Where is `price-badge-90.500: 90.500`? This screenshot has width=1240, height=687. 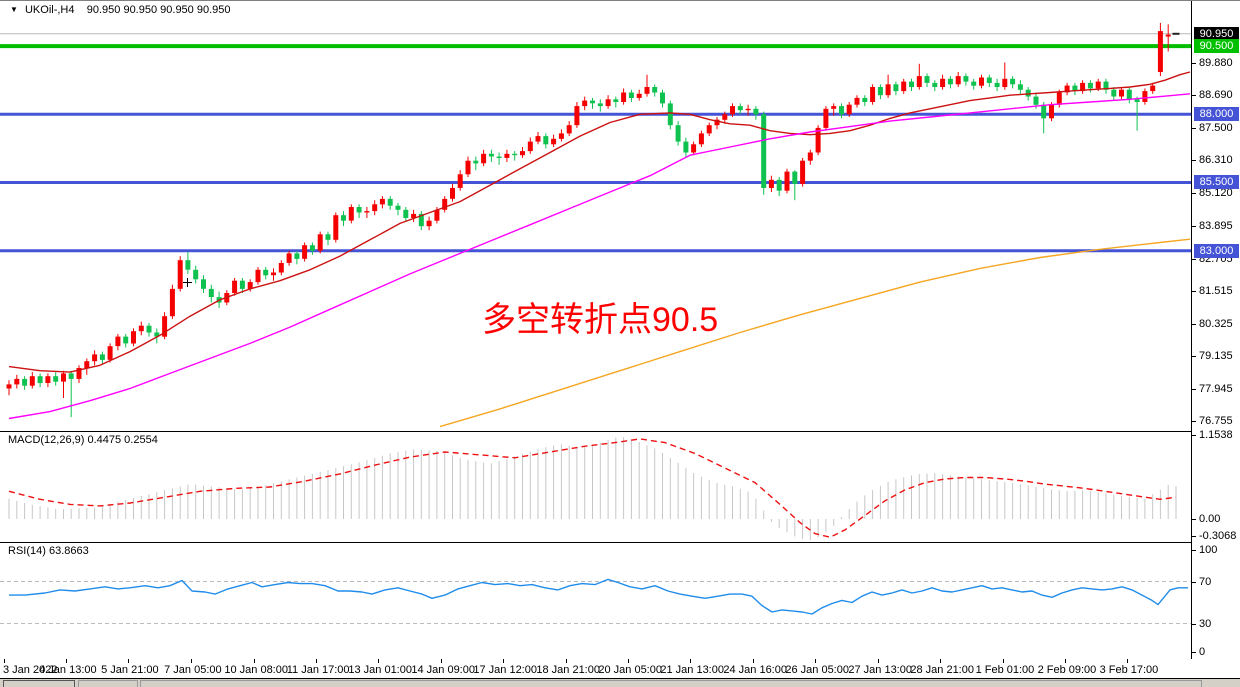
price-badge-90.500: 90.500 is located at coordinates (1216, 46).